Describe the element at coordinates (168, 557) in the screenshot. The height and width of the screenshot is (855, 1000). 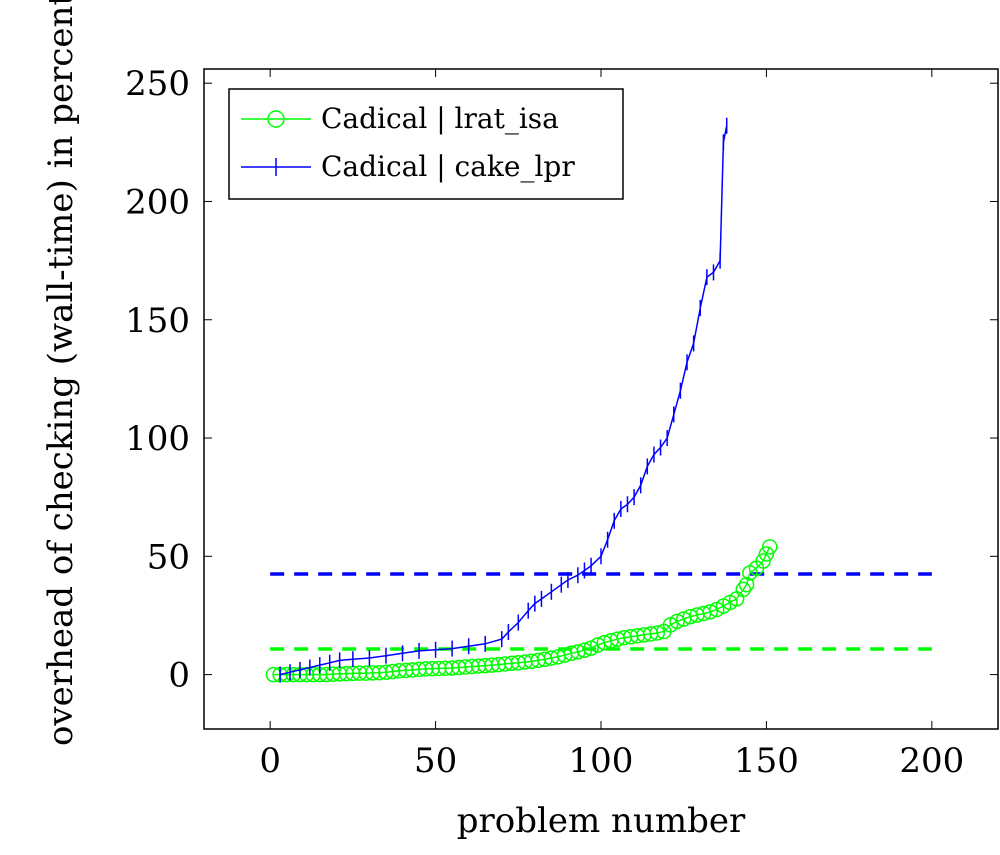
I see `y-tick-label: 50` at that location.